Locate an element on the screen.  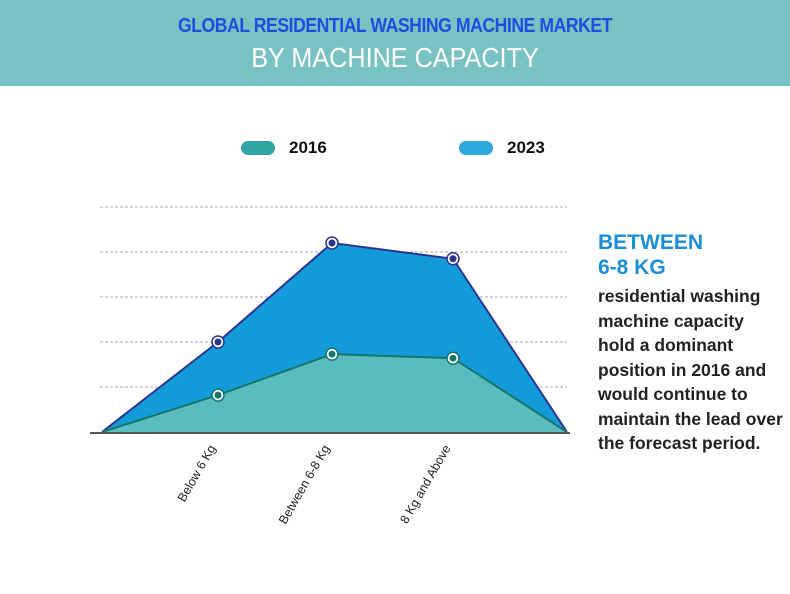
side-heading: BETWEEN 6-8 KG is located at coordinates (690, 255).